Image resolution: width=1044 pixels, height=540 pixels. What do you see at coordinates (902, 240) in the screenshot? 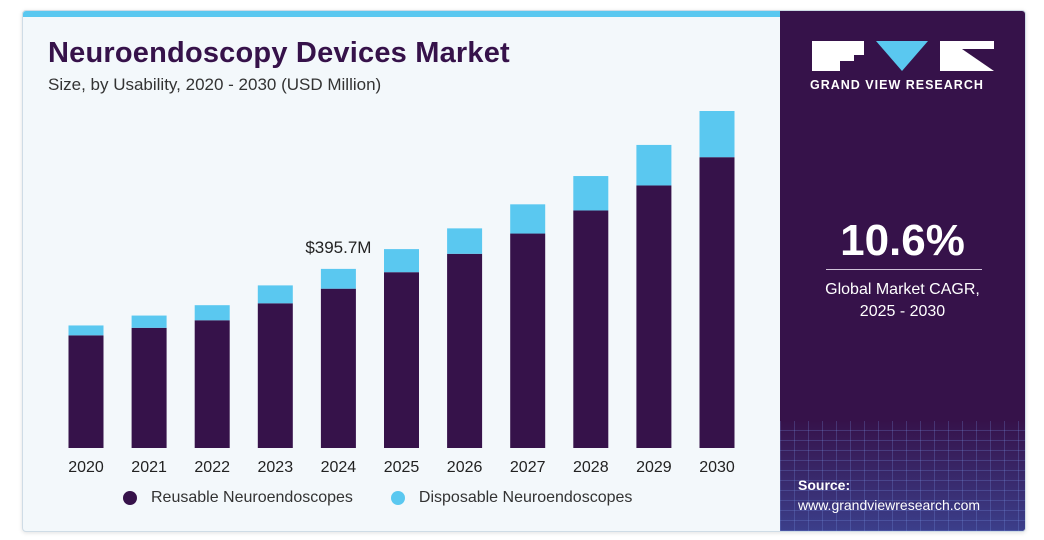
I see `cagr-value: 10.6%` at bounding box center [902, 240].